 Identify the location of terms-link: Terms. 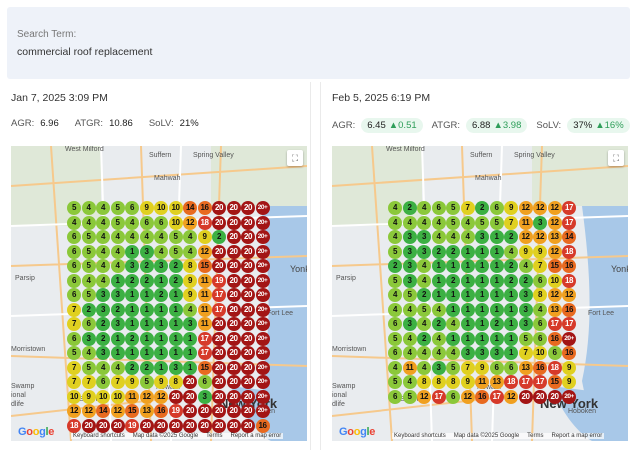
(535, 436).